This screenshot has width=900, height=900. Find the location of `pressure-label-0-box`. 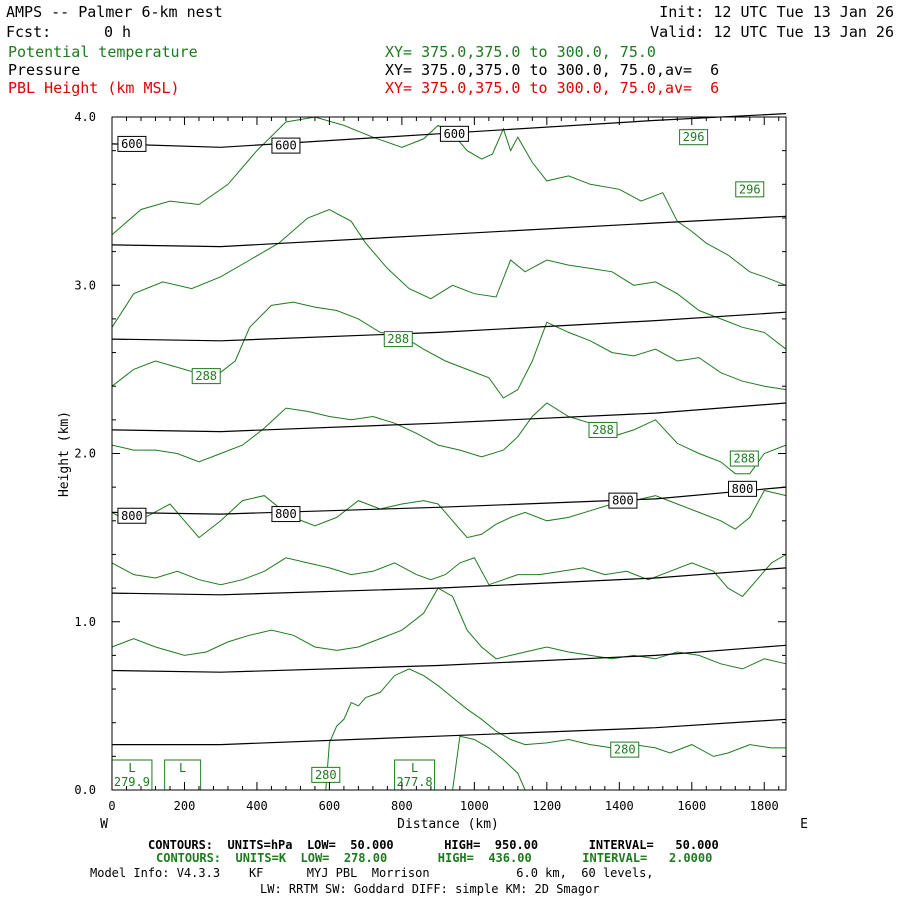

pressure-label-0-box is located at coordinates (132, 143).